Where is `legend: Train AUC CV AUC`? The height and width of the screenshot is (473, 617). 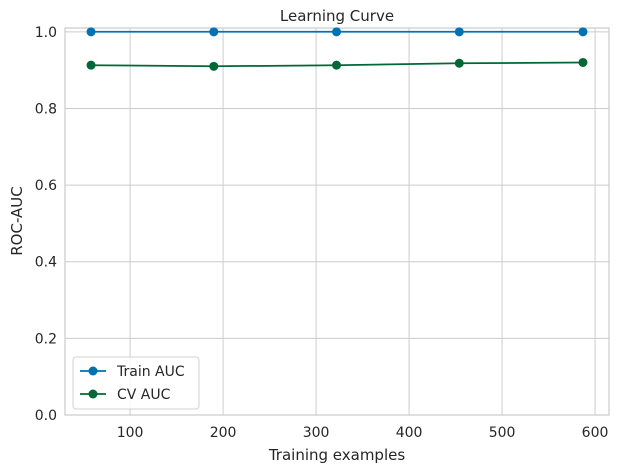
legend: Train AUC CV AUC is located at coordinates (136, 383).